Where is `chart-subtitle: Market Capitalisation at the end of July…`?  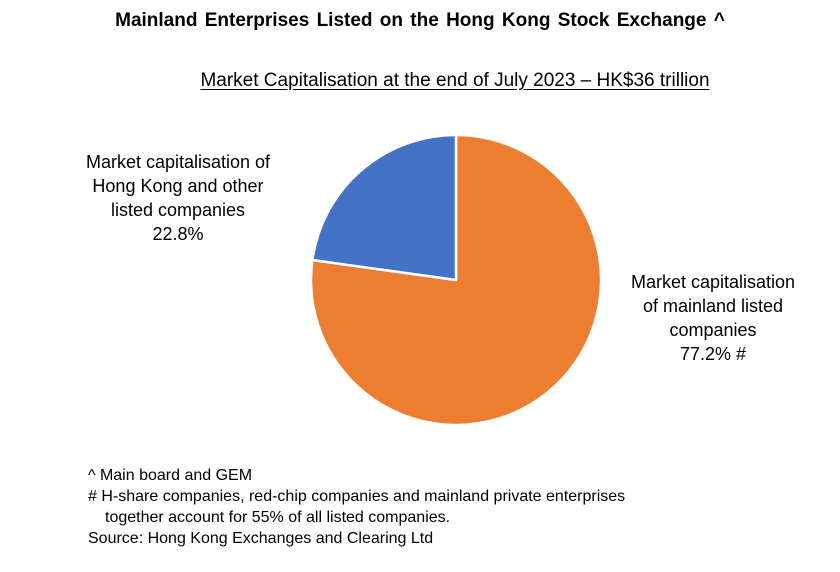 chart-subtitle: Market Capitalisation at the end of July… is located at coordinates (420, 81).